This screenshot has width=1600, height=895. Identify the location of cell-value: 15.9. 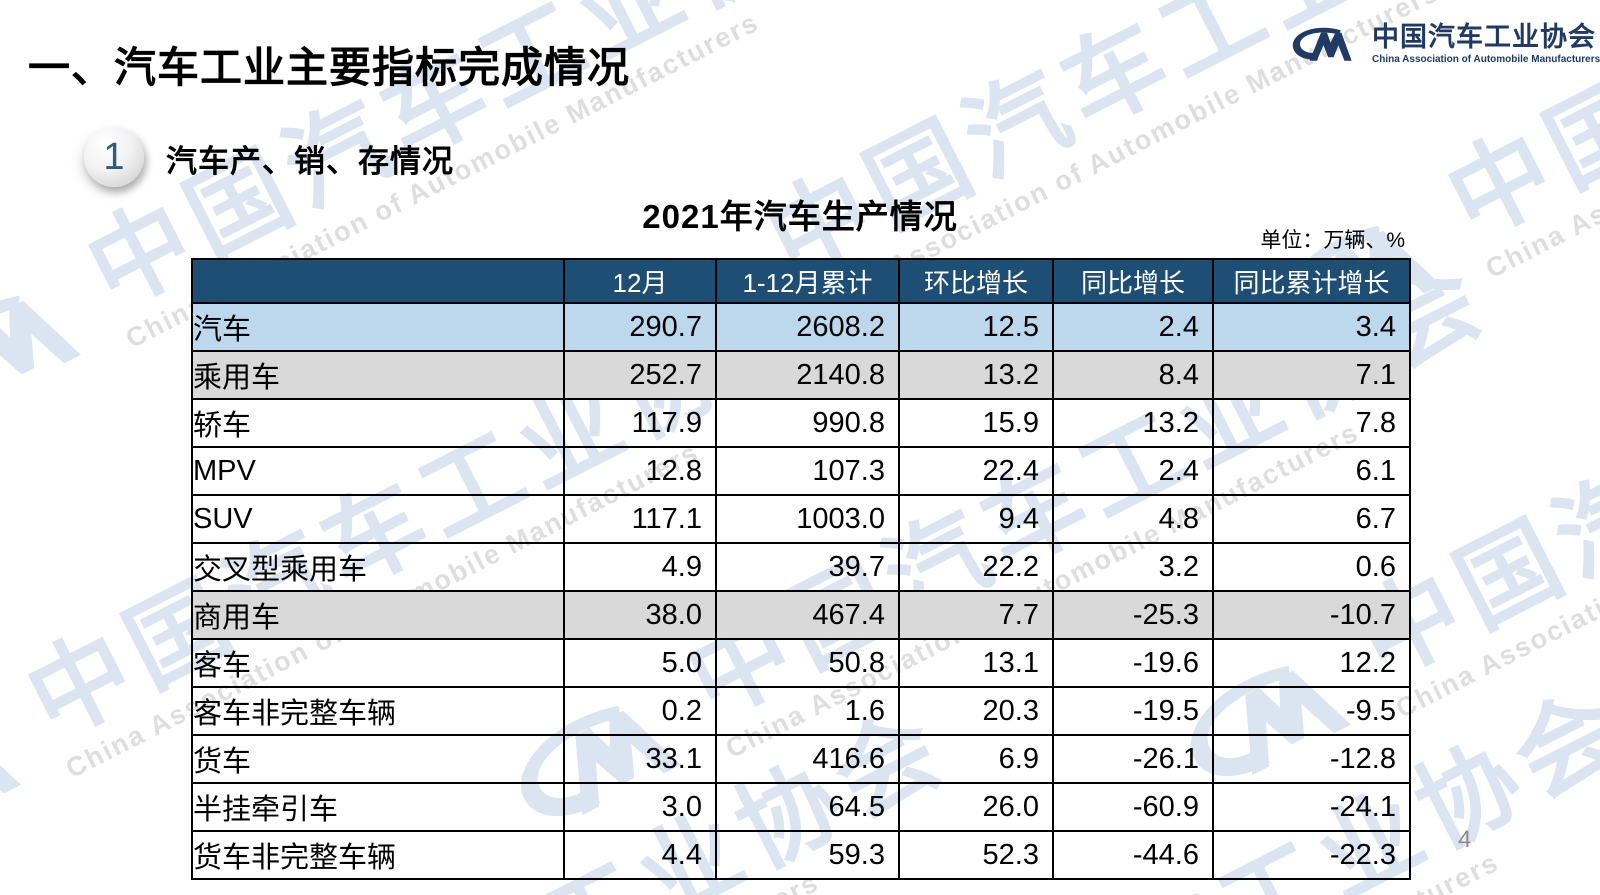
(976, 423).